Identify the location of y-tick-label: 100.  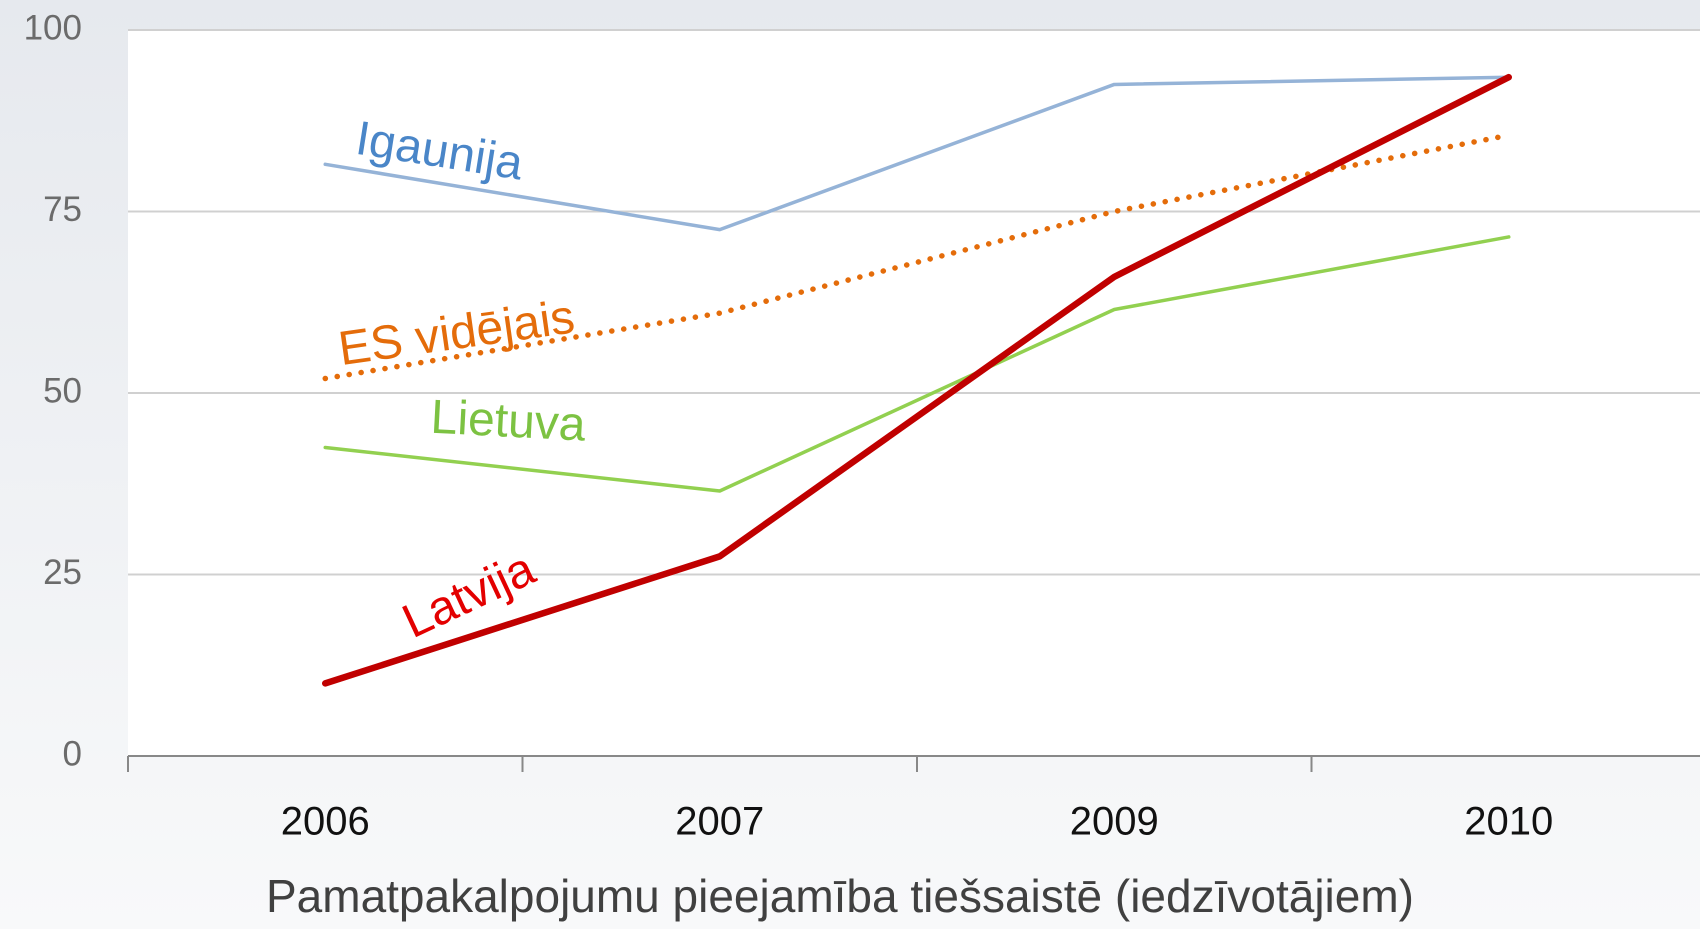
(53, 27).